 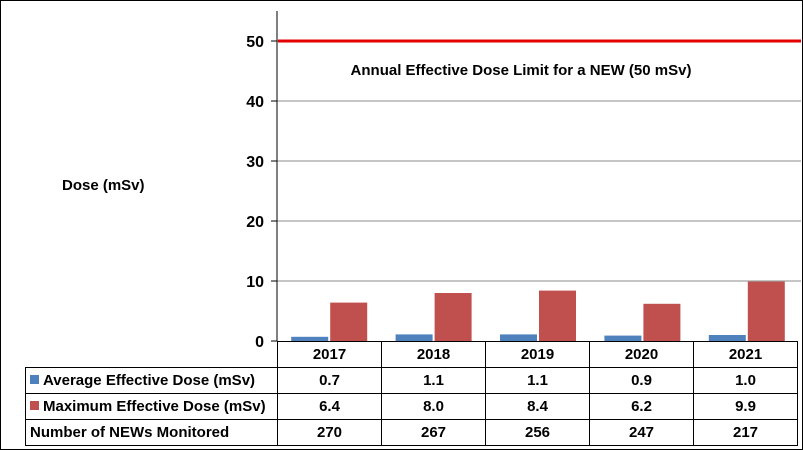 I want to click on y-axis-label: Dose (mSv), so click(x=103, y=185).